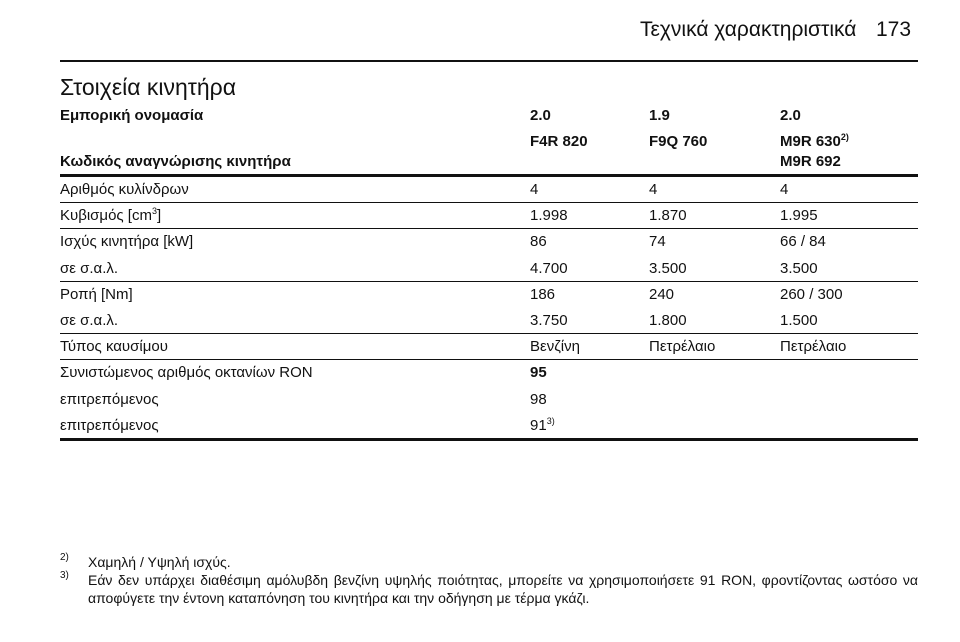 This screenshot has width=960, height=642. I want to click on table-cell: 913), so click(542, 426).